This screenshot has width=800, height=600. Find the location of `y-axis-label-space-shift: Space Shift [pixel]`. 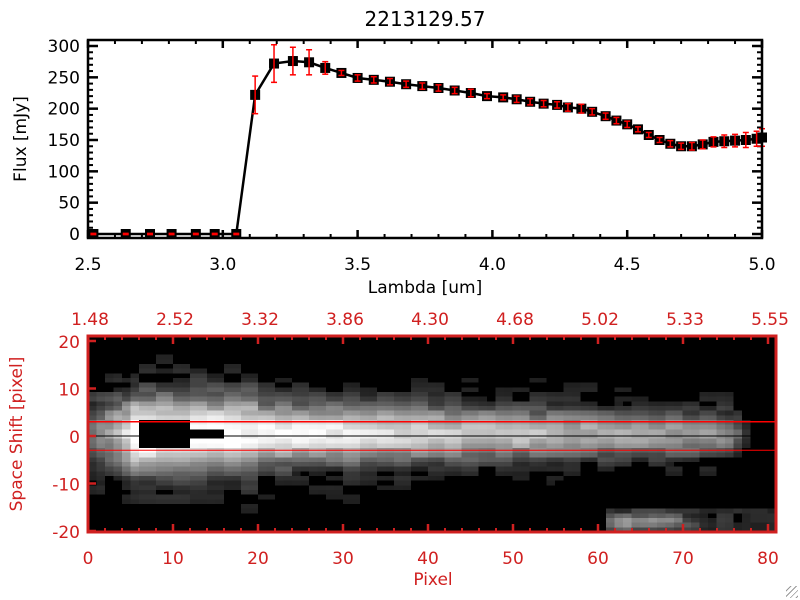

y-axis-label-space-shift: Space Shift [pixel] is located at coordinates (17, 434).